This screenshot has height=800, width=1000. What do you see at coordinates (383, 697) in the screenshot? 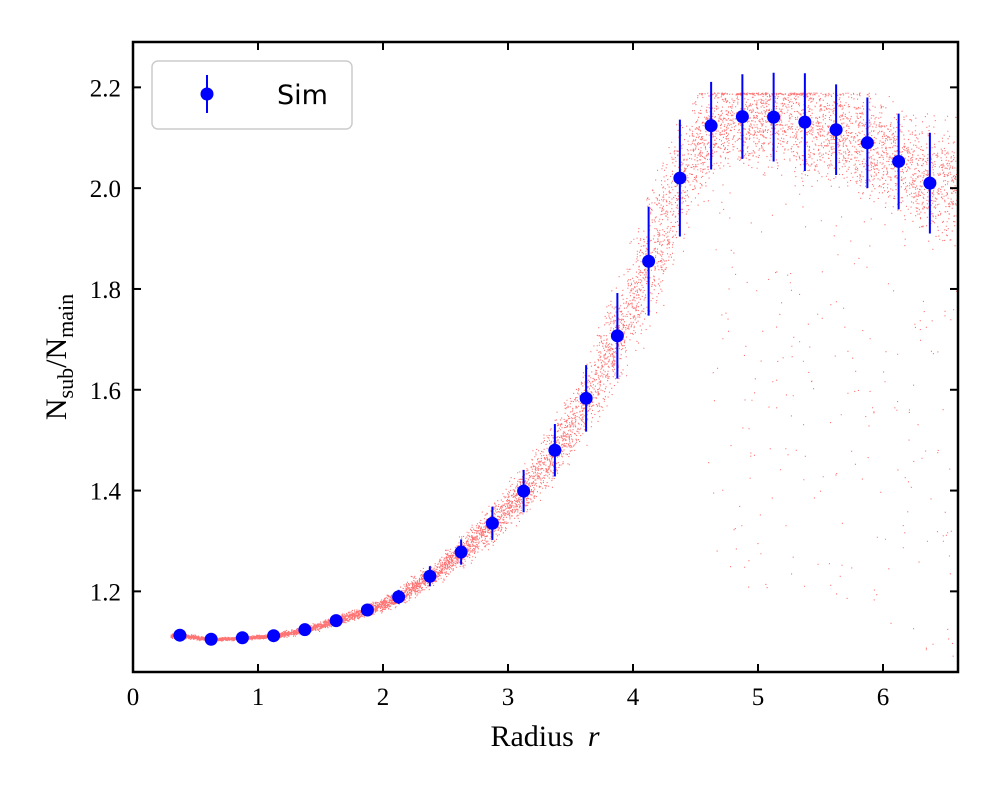
I see `x-tick-label: 2` at bounding box center [383, 697].